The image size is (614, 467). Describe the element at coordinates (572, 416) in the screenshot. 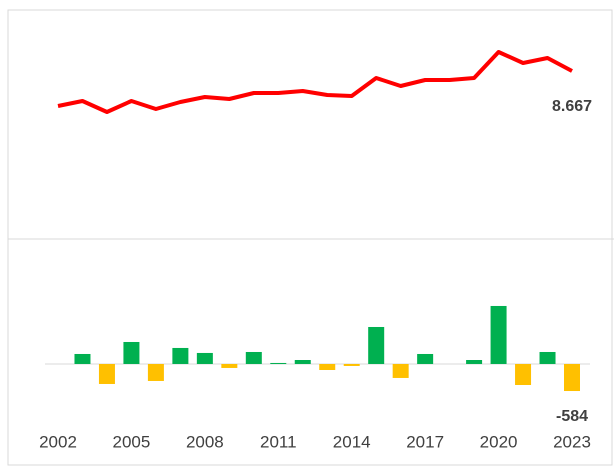

I see `data-label: -584` at that location.